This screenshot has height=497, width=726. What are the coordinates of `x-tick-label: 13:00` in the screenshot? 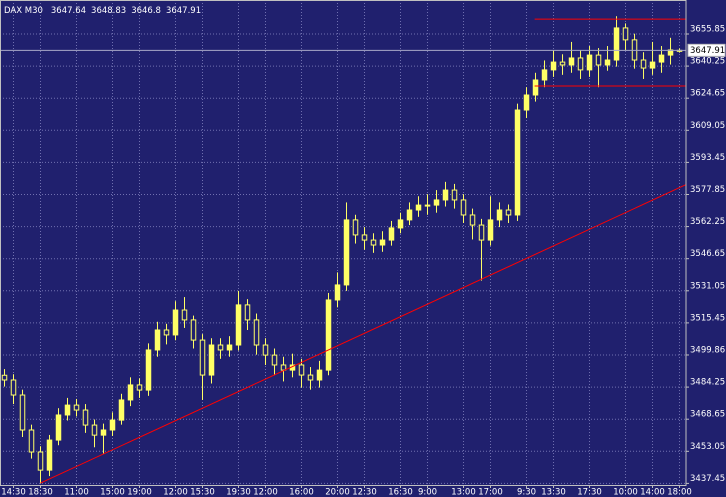 It's located at (463, 492).